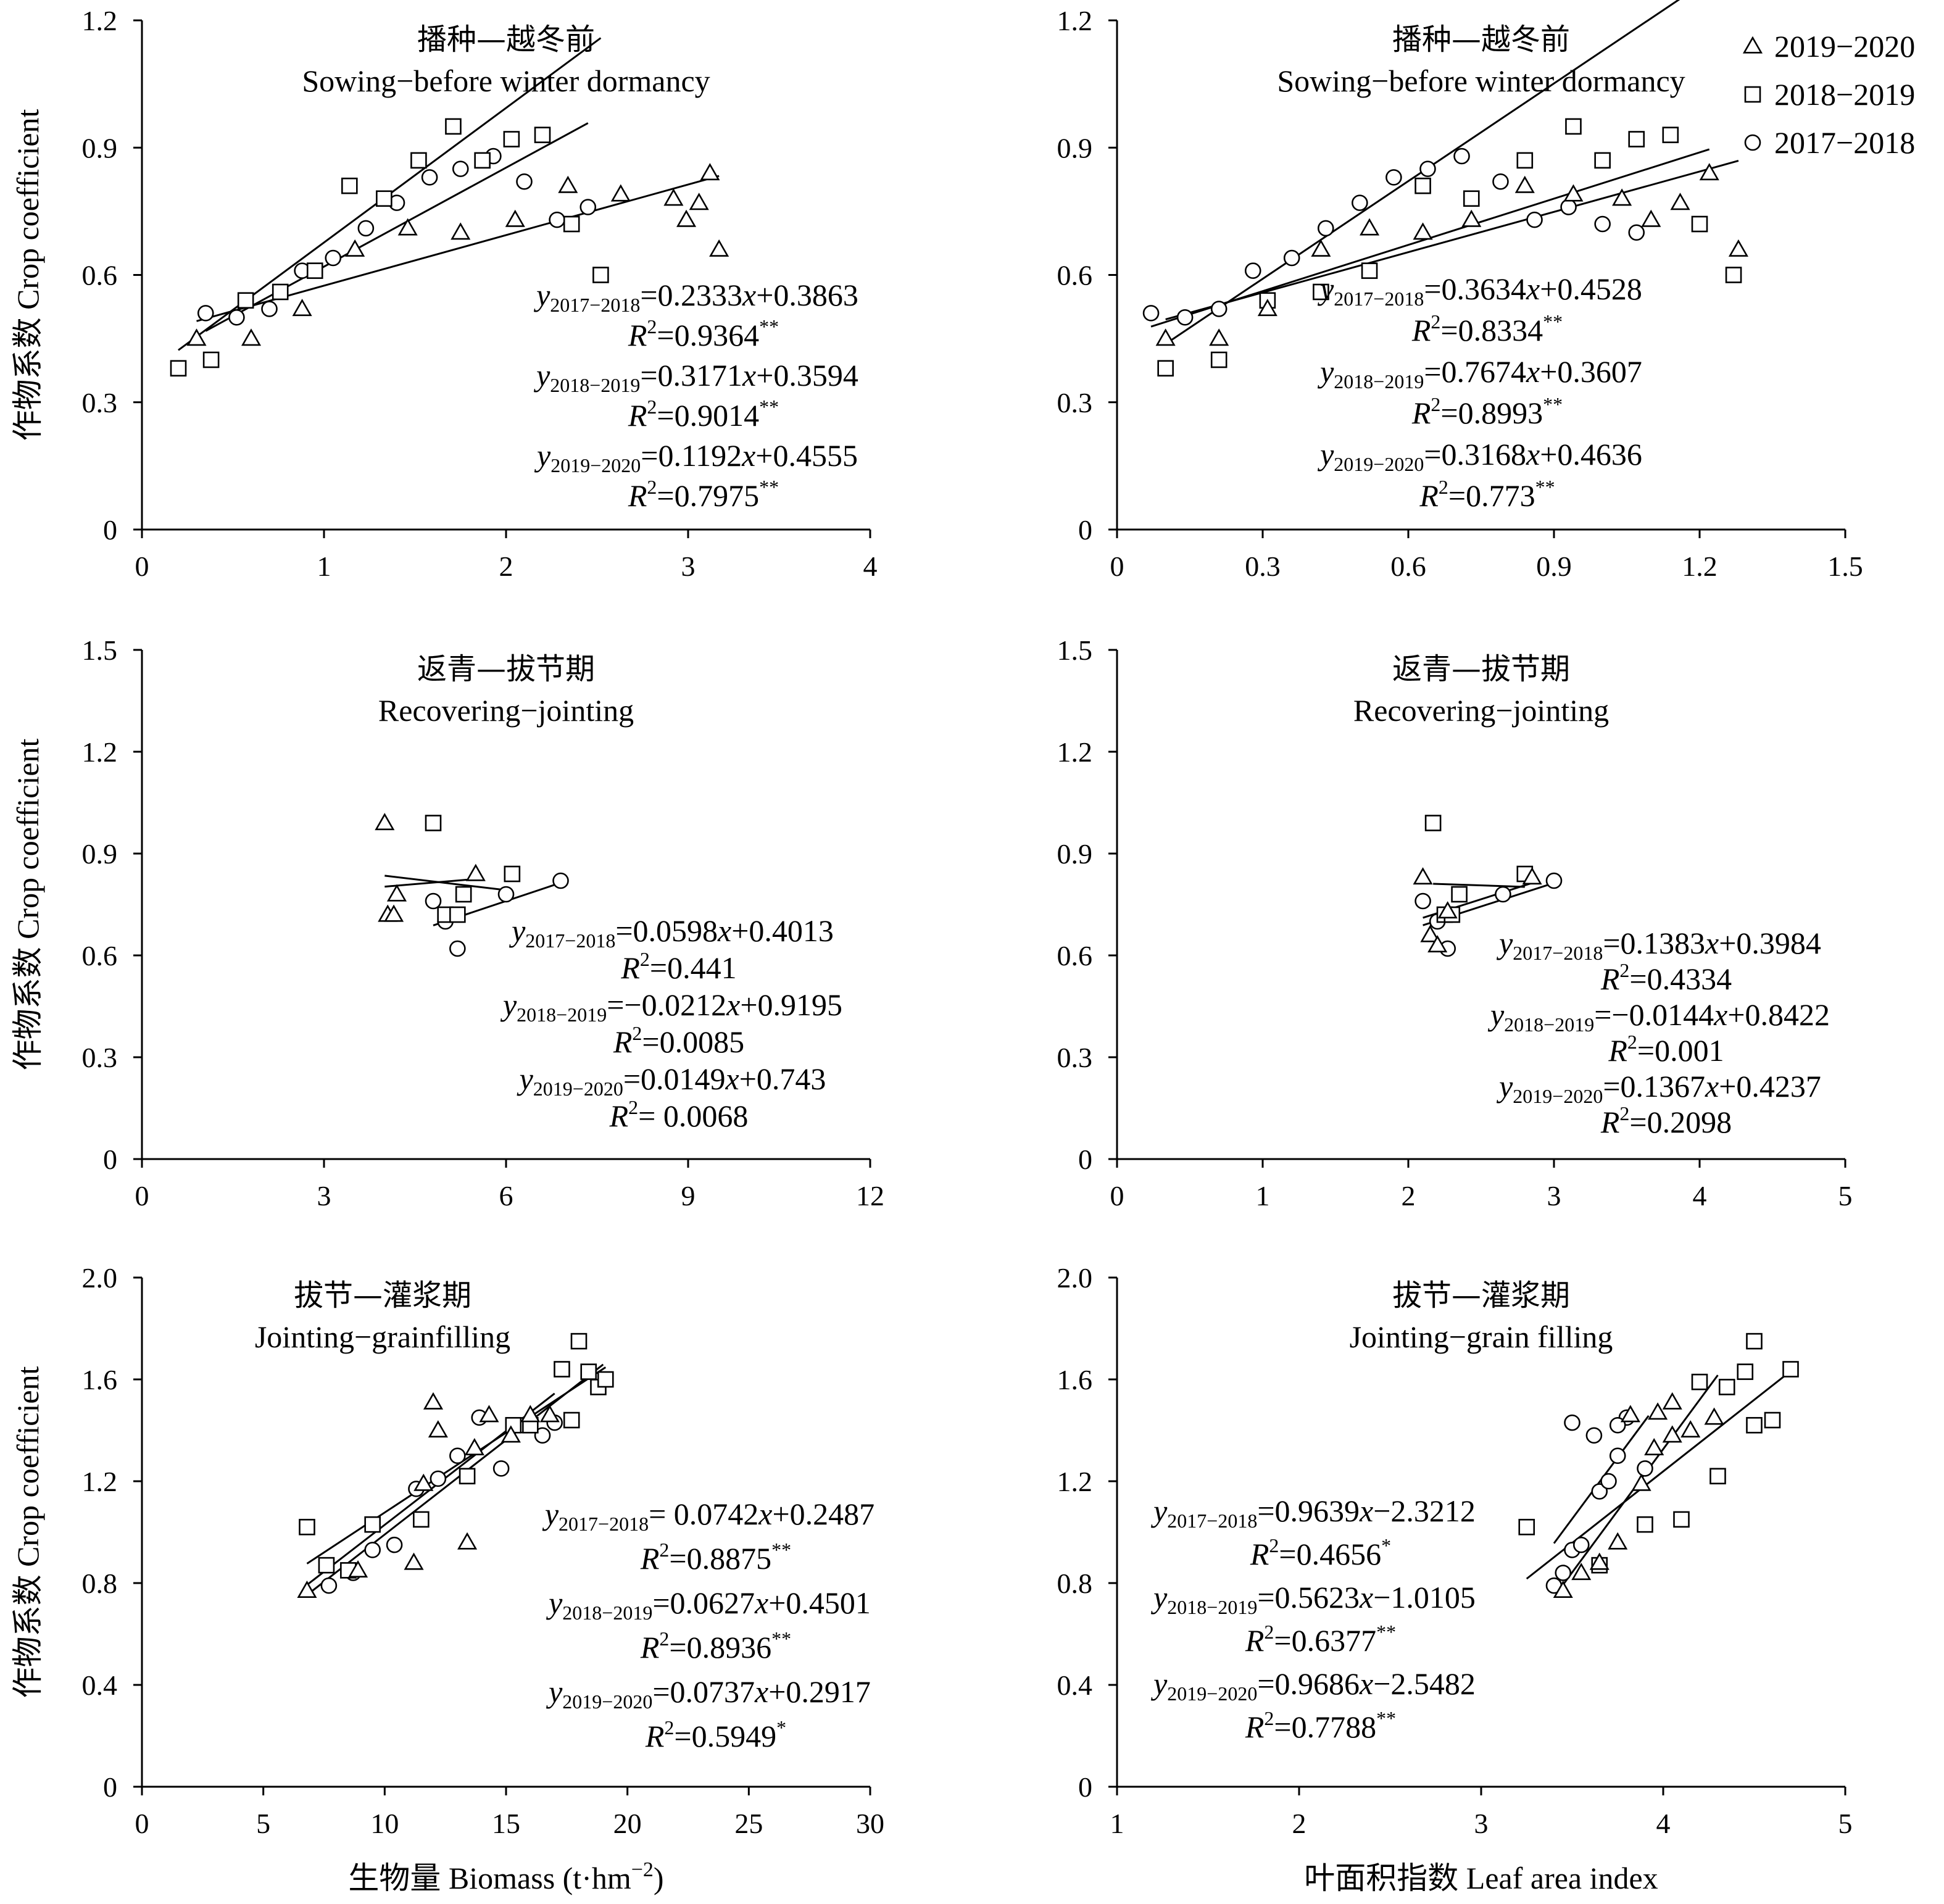 This screenshot has height=1904, width=1944. Describe the element at coordinates (708, 1605) in the screenshot. I see `regression-equation: y2018−2019=0.0627x+0.4501` at that location.